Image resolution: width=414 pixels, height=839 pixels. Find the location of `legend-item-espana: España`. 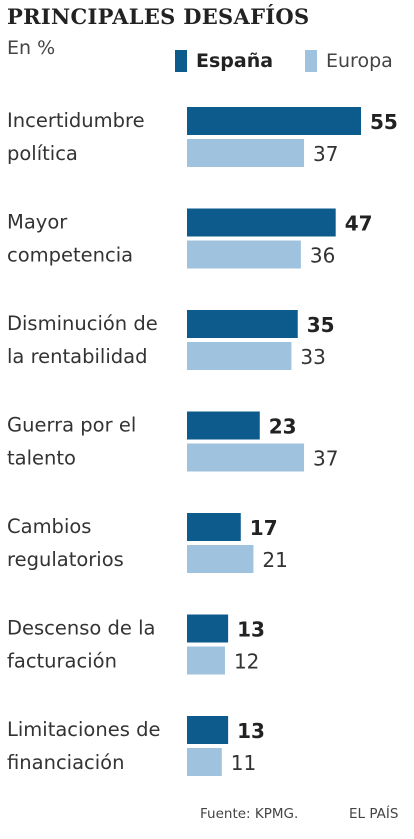

legend-item-espana: España is located at coordinates (224, 61).